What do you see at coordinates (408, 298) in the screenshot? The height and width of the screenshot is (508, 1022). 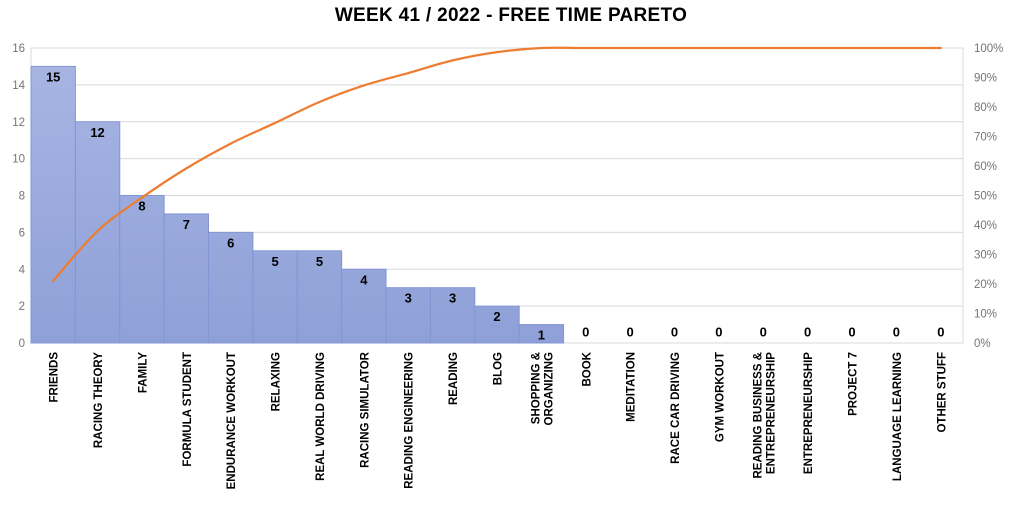 I see `data-label-reading-engineering: 3` at bounding box center [408, 298].